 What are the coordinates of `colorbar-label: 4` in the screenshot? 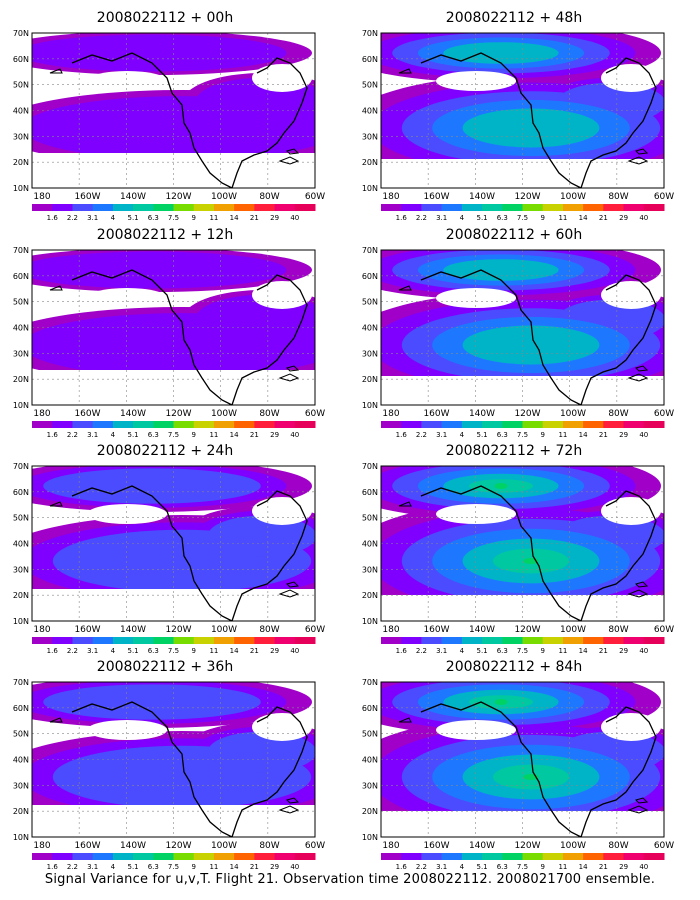 It's located at (113, 218).